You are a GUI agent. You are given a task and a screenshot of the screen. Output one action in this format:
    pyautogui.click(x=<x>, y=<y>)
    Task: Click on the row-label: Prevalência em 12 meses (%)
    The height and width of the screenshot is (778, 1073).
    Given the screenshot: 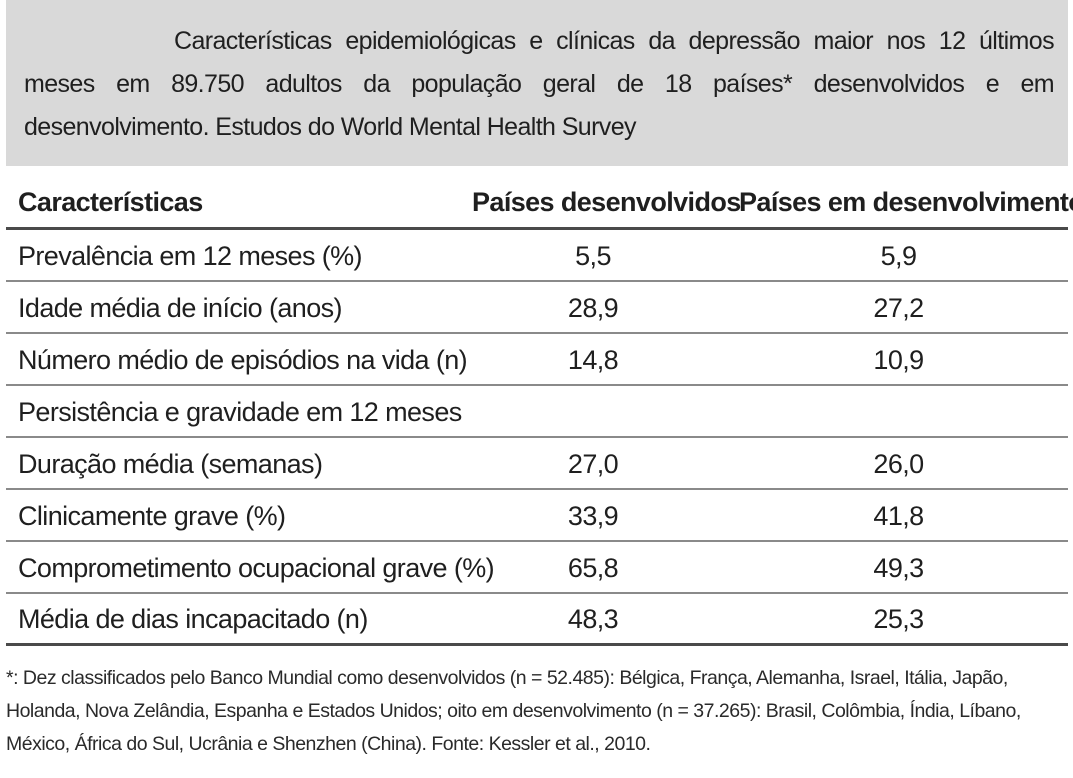 What is the action you would take?
    pyautogui.click(x=190, y=256)
    